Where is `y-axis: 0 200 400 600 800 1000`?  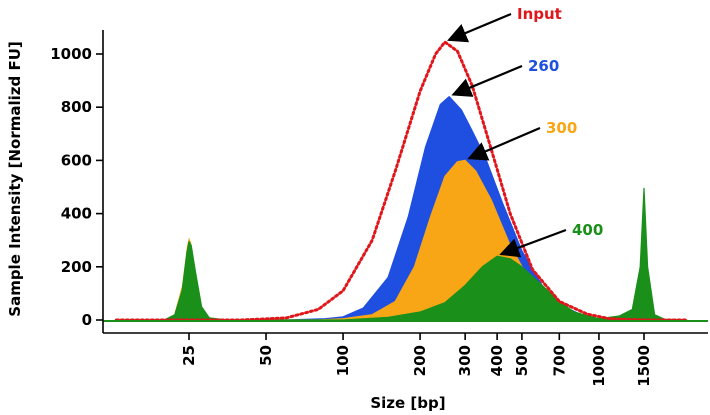
y-axis: 0 200 400 600 800 1000 is located at coordinates (77, 181).